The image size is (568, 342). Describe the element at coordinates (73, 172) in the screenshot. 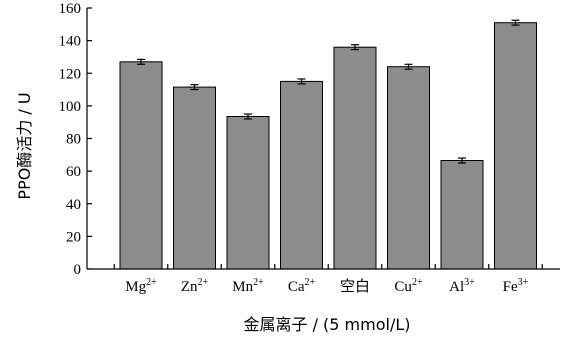

I see `y-tick-label: 60` at that location.